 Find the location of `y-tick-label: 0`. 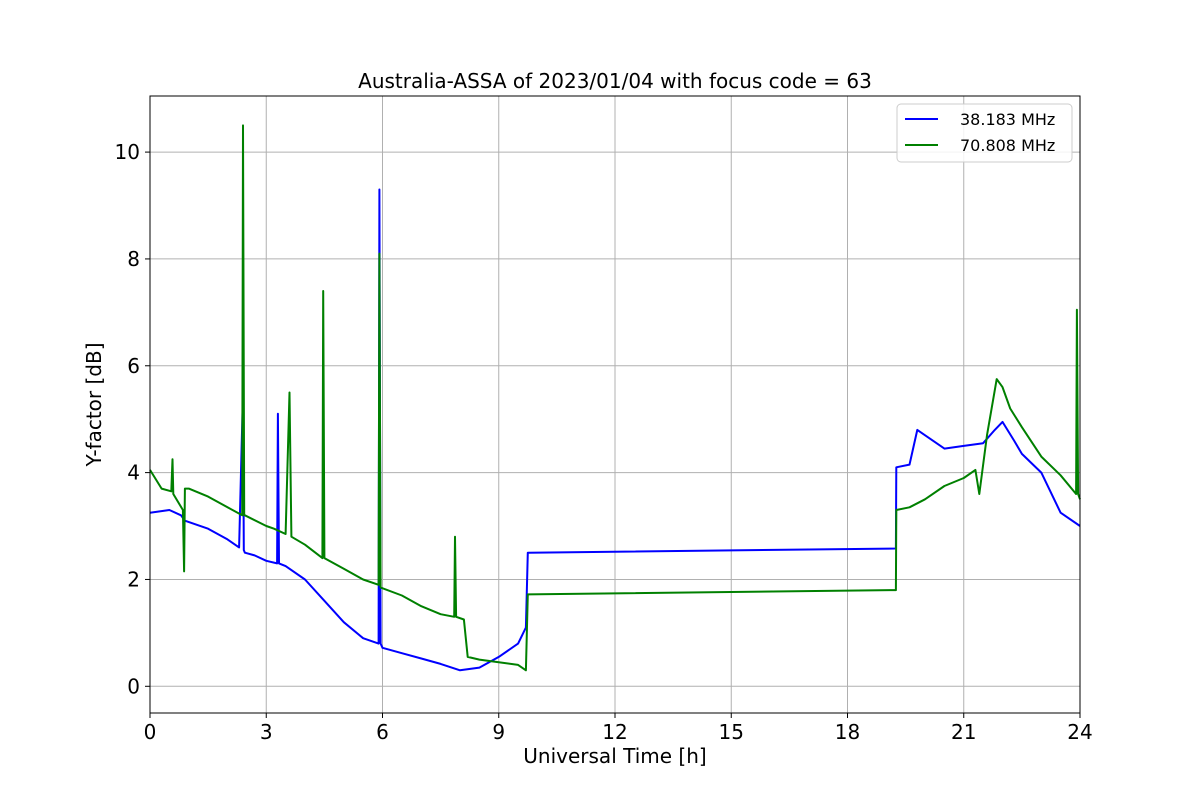

y-tick-label: 0 is located at coordinates (133, 686).